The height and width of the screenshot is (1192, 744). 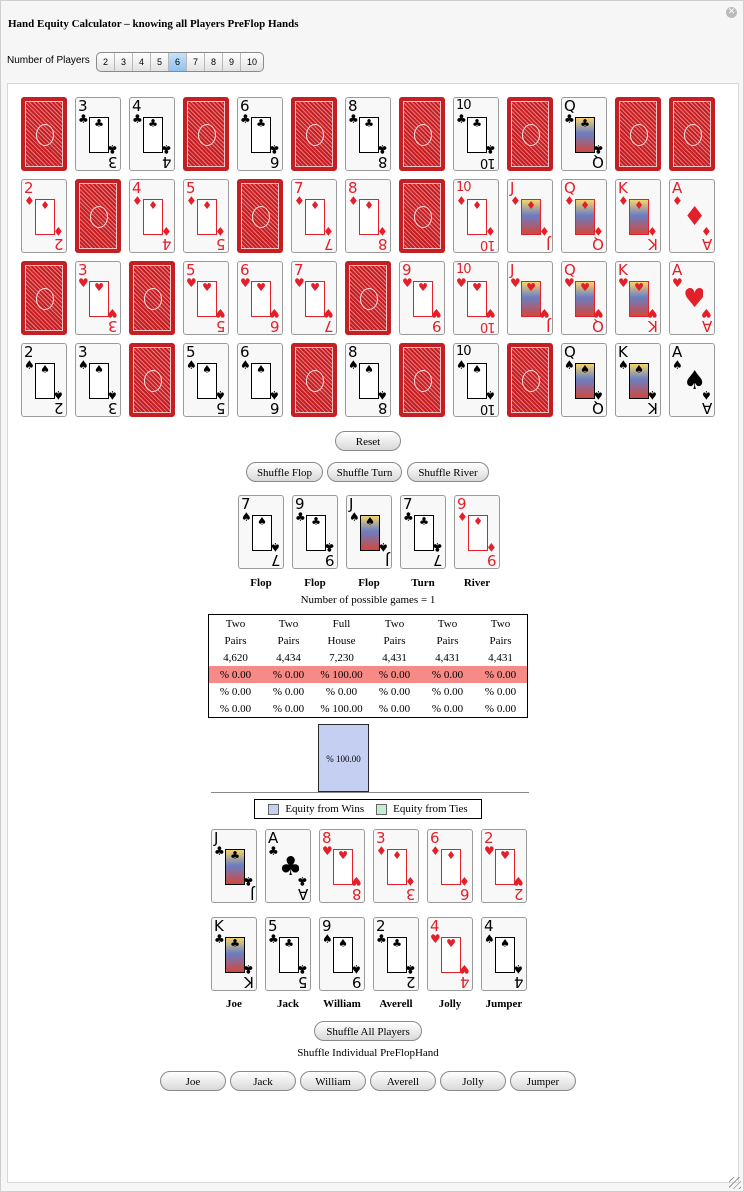 What do you see at coordinates (423, 532) in the screenshot?
I see `playing-card: 7 ♣ 7 ♣ ♣` at bounding box center [423, 532].